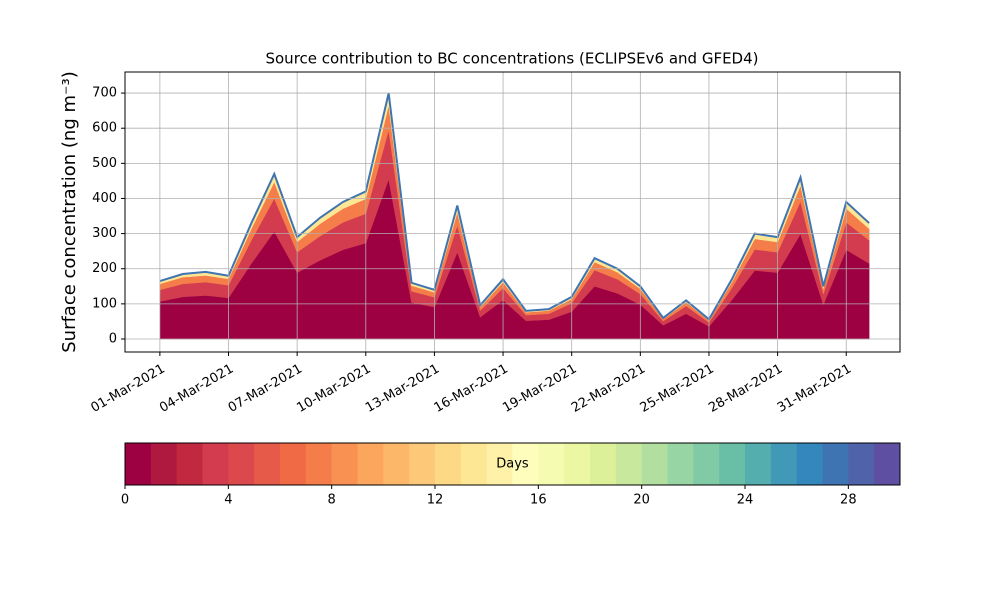  What do you see at coordinates (848, 500) in the screenshot?
I see `colorbar-tick-label: 28` at bounding box center [848, 500].